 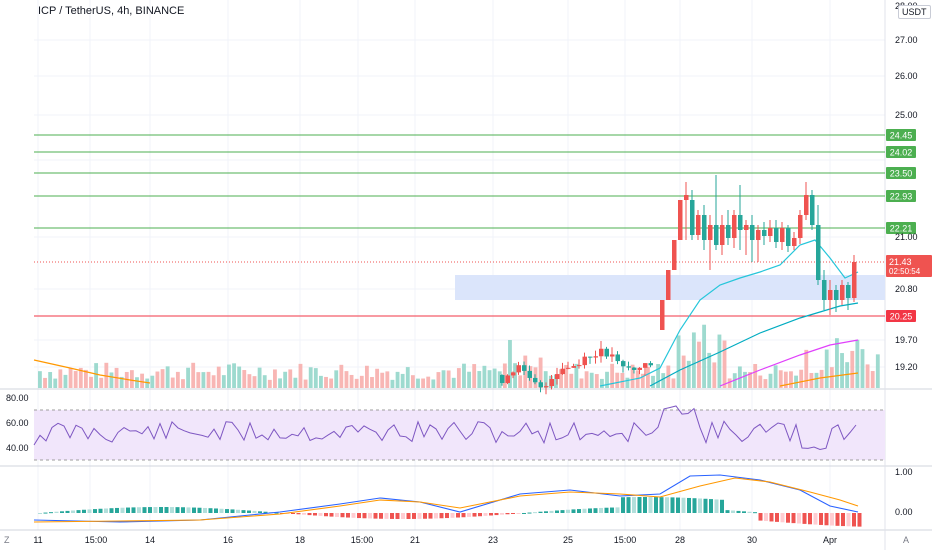 What do you see at coordinates (904, 472) in the screenshot?
I see `macd-axis-tick: 1.00` at bounding box center [904, 472].